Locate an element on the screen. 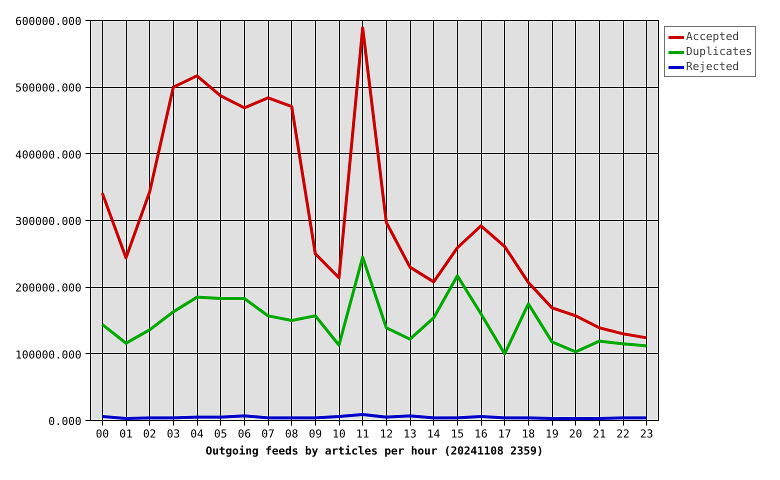  x-tick-label: 20 is located at coordinates (575, 434).